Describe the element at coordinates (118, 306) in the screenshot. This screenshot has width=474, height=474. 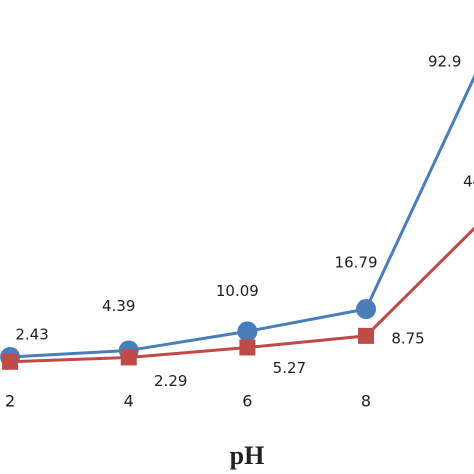
I see `data-label: 4.39` at that location.